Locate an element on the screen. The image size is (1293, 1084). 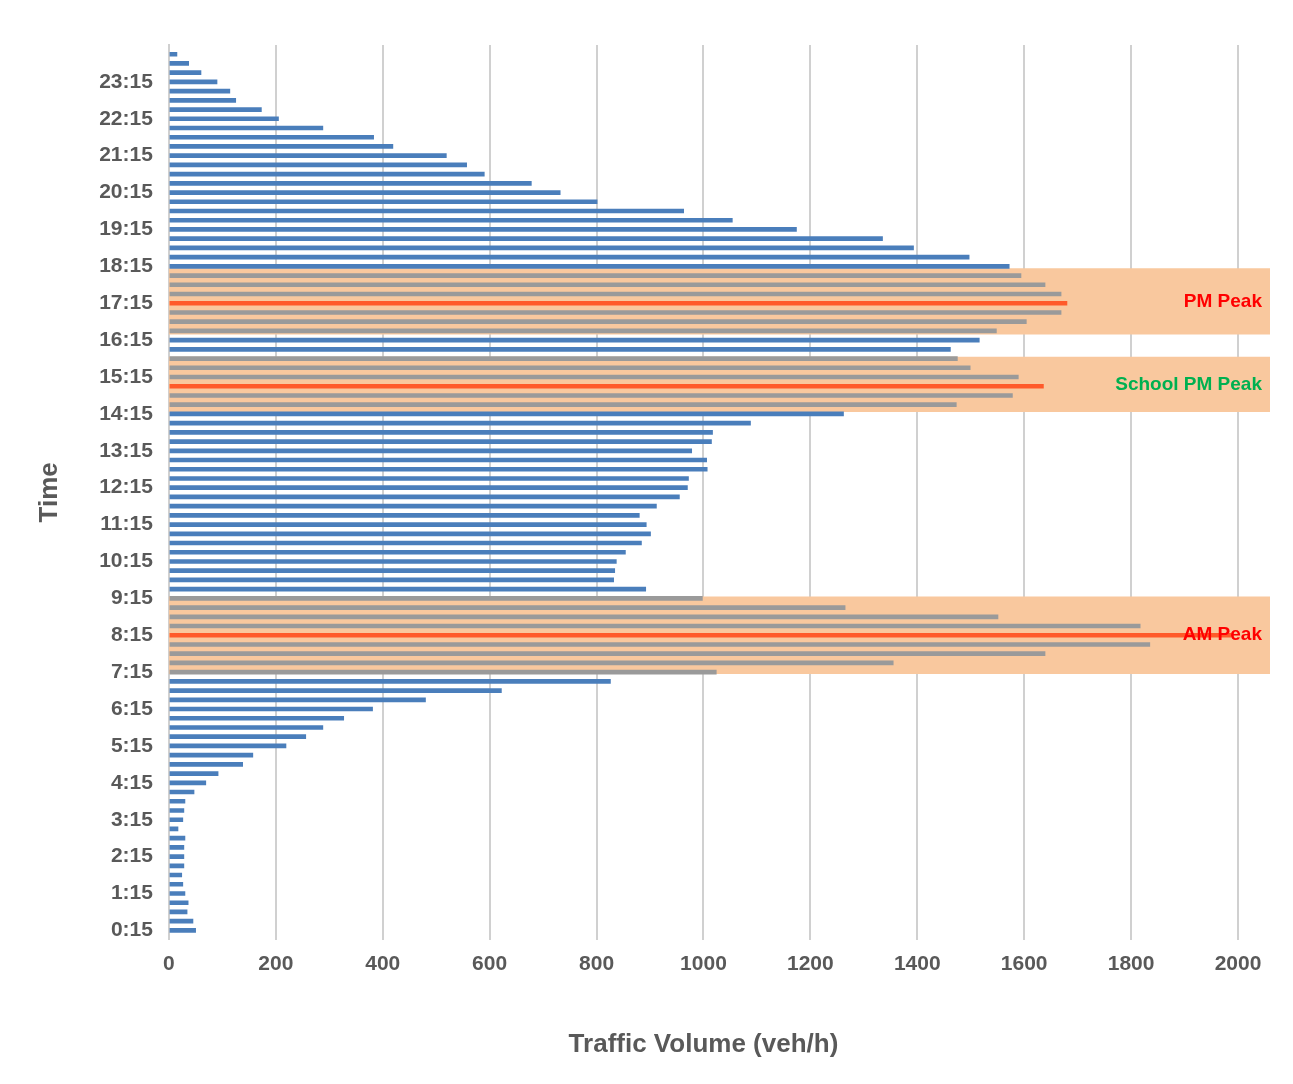
y-tick-label: 21:15 is located at coordinates (126, 154).